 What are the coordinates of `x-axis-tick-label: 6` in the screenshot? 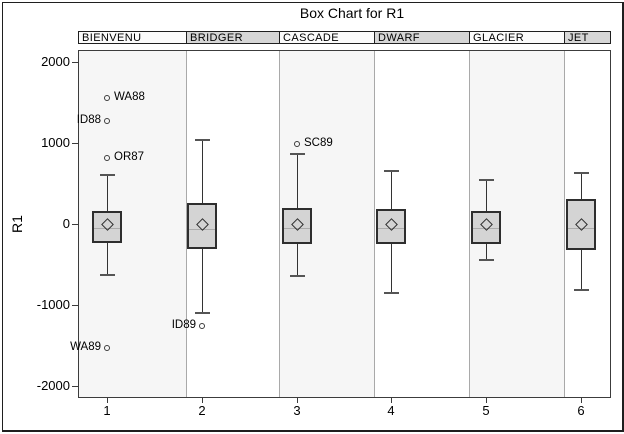 It's located at (581, 410).